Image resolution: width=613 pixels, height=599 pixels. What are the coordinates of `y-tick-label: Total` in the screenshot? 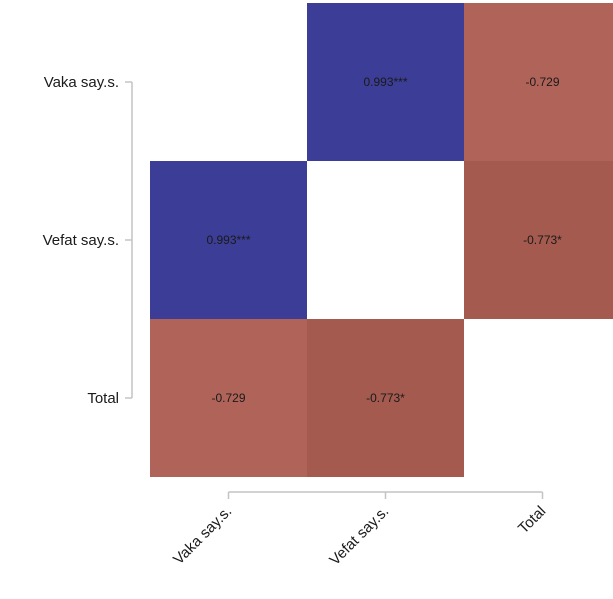 It's located at (103, 398).